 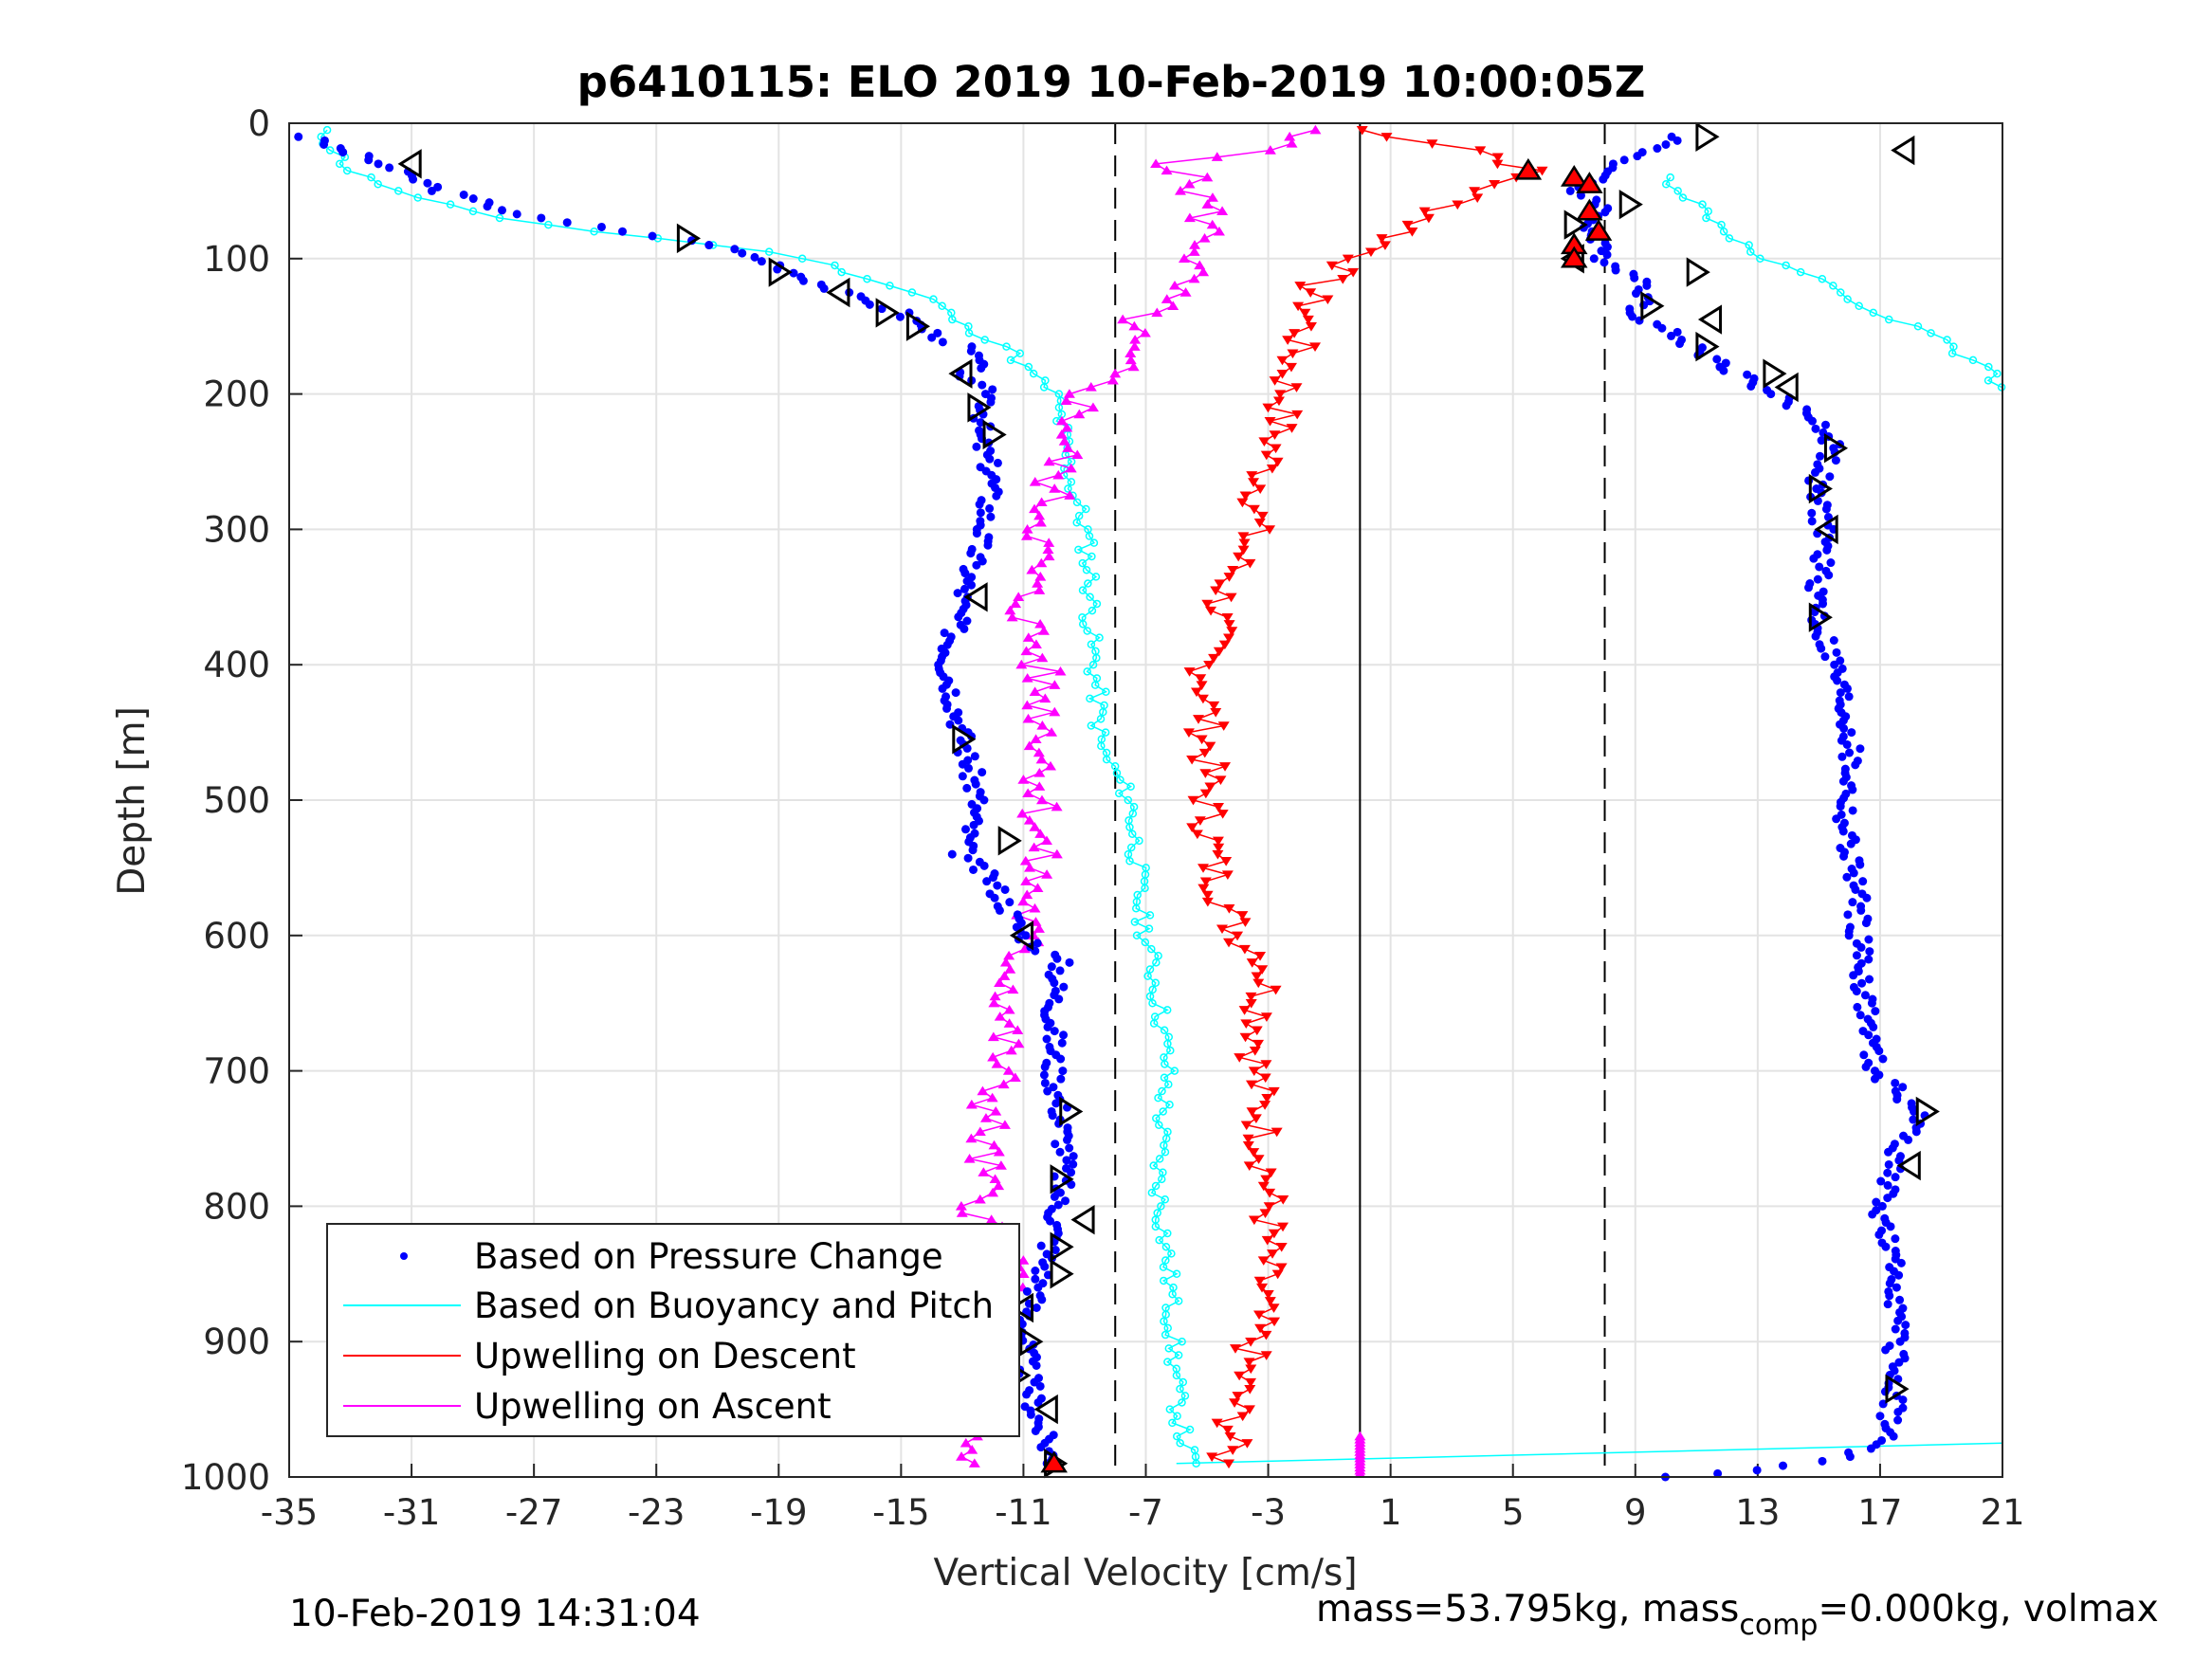 What do you see at coordinates (1145, 1573) in the screenshot?
I see `x-axis-label: Vertical Velocity [cm/s]` at bounding box center [1145, 1573].